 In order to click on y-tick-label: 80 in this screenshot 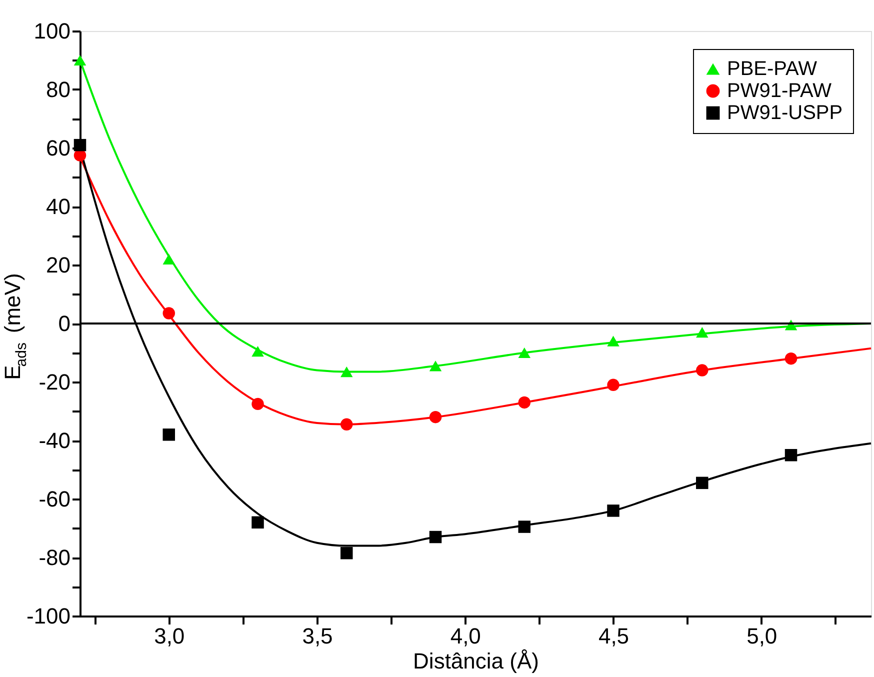, I will do `click(58, 89)`.